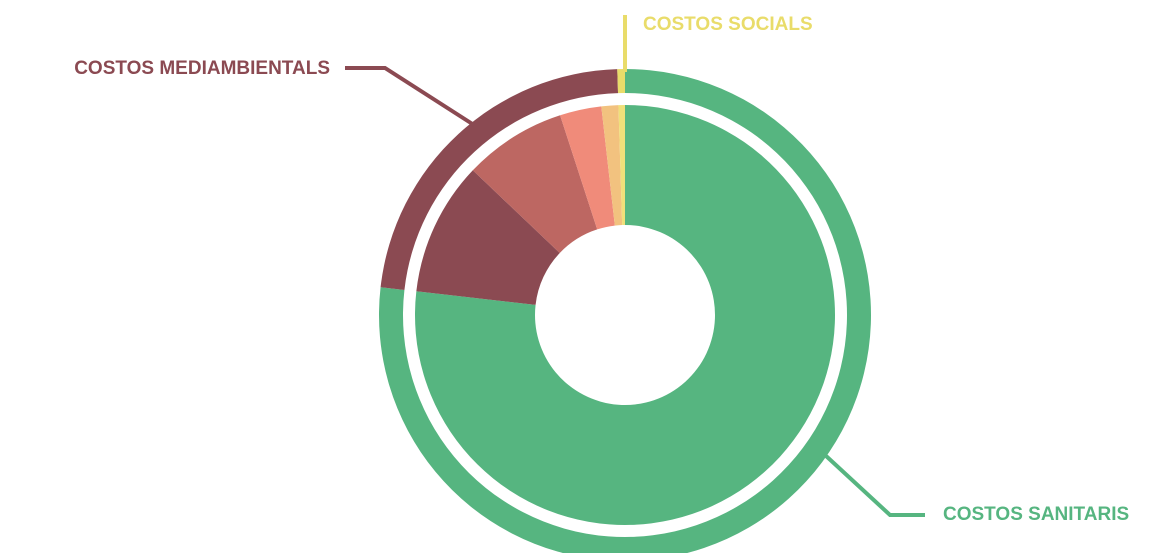  What do you see at coordinates (1036, 514) in the screenshot?
I see `group-label: COSTOS SANITARIS` at bounding box center [1036, 514].